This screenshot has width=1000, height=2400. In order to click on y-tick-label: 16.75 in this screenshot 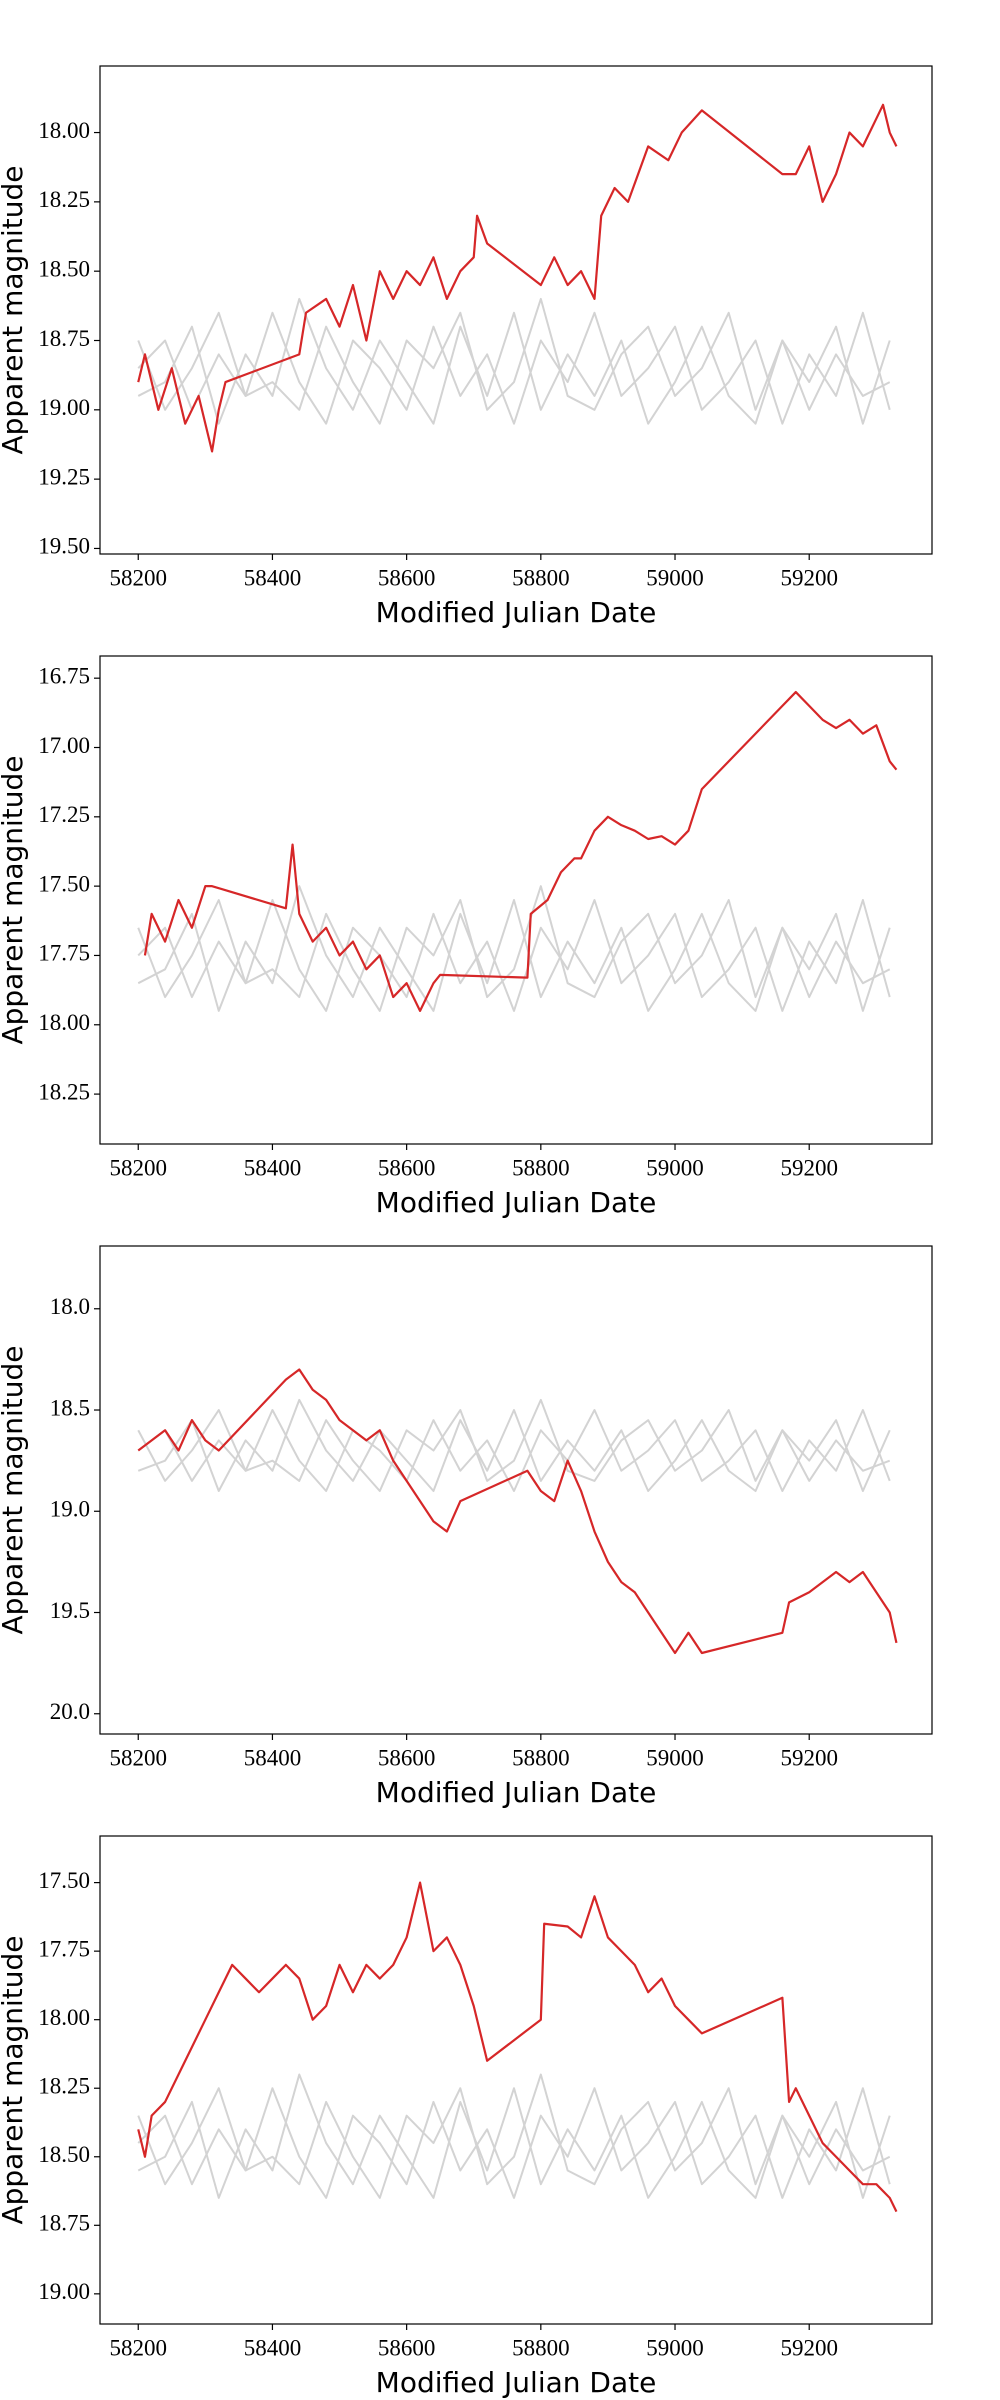, I will do `click(64, 675)`.